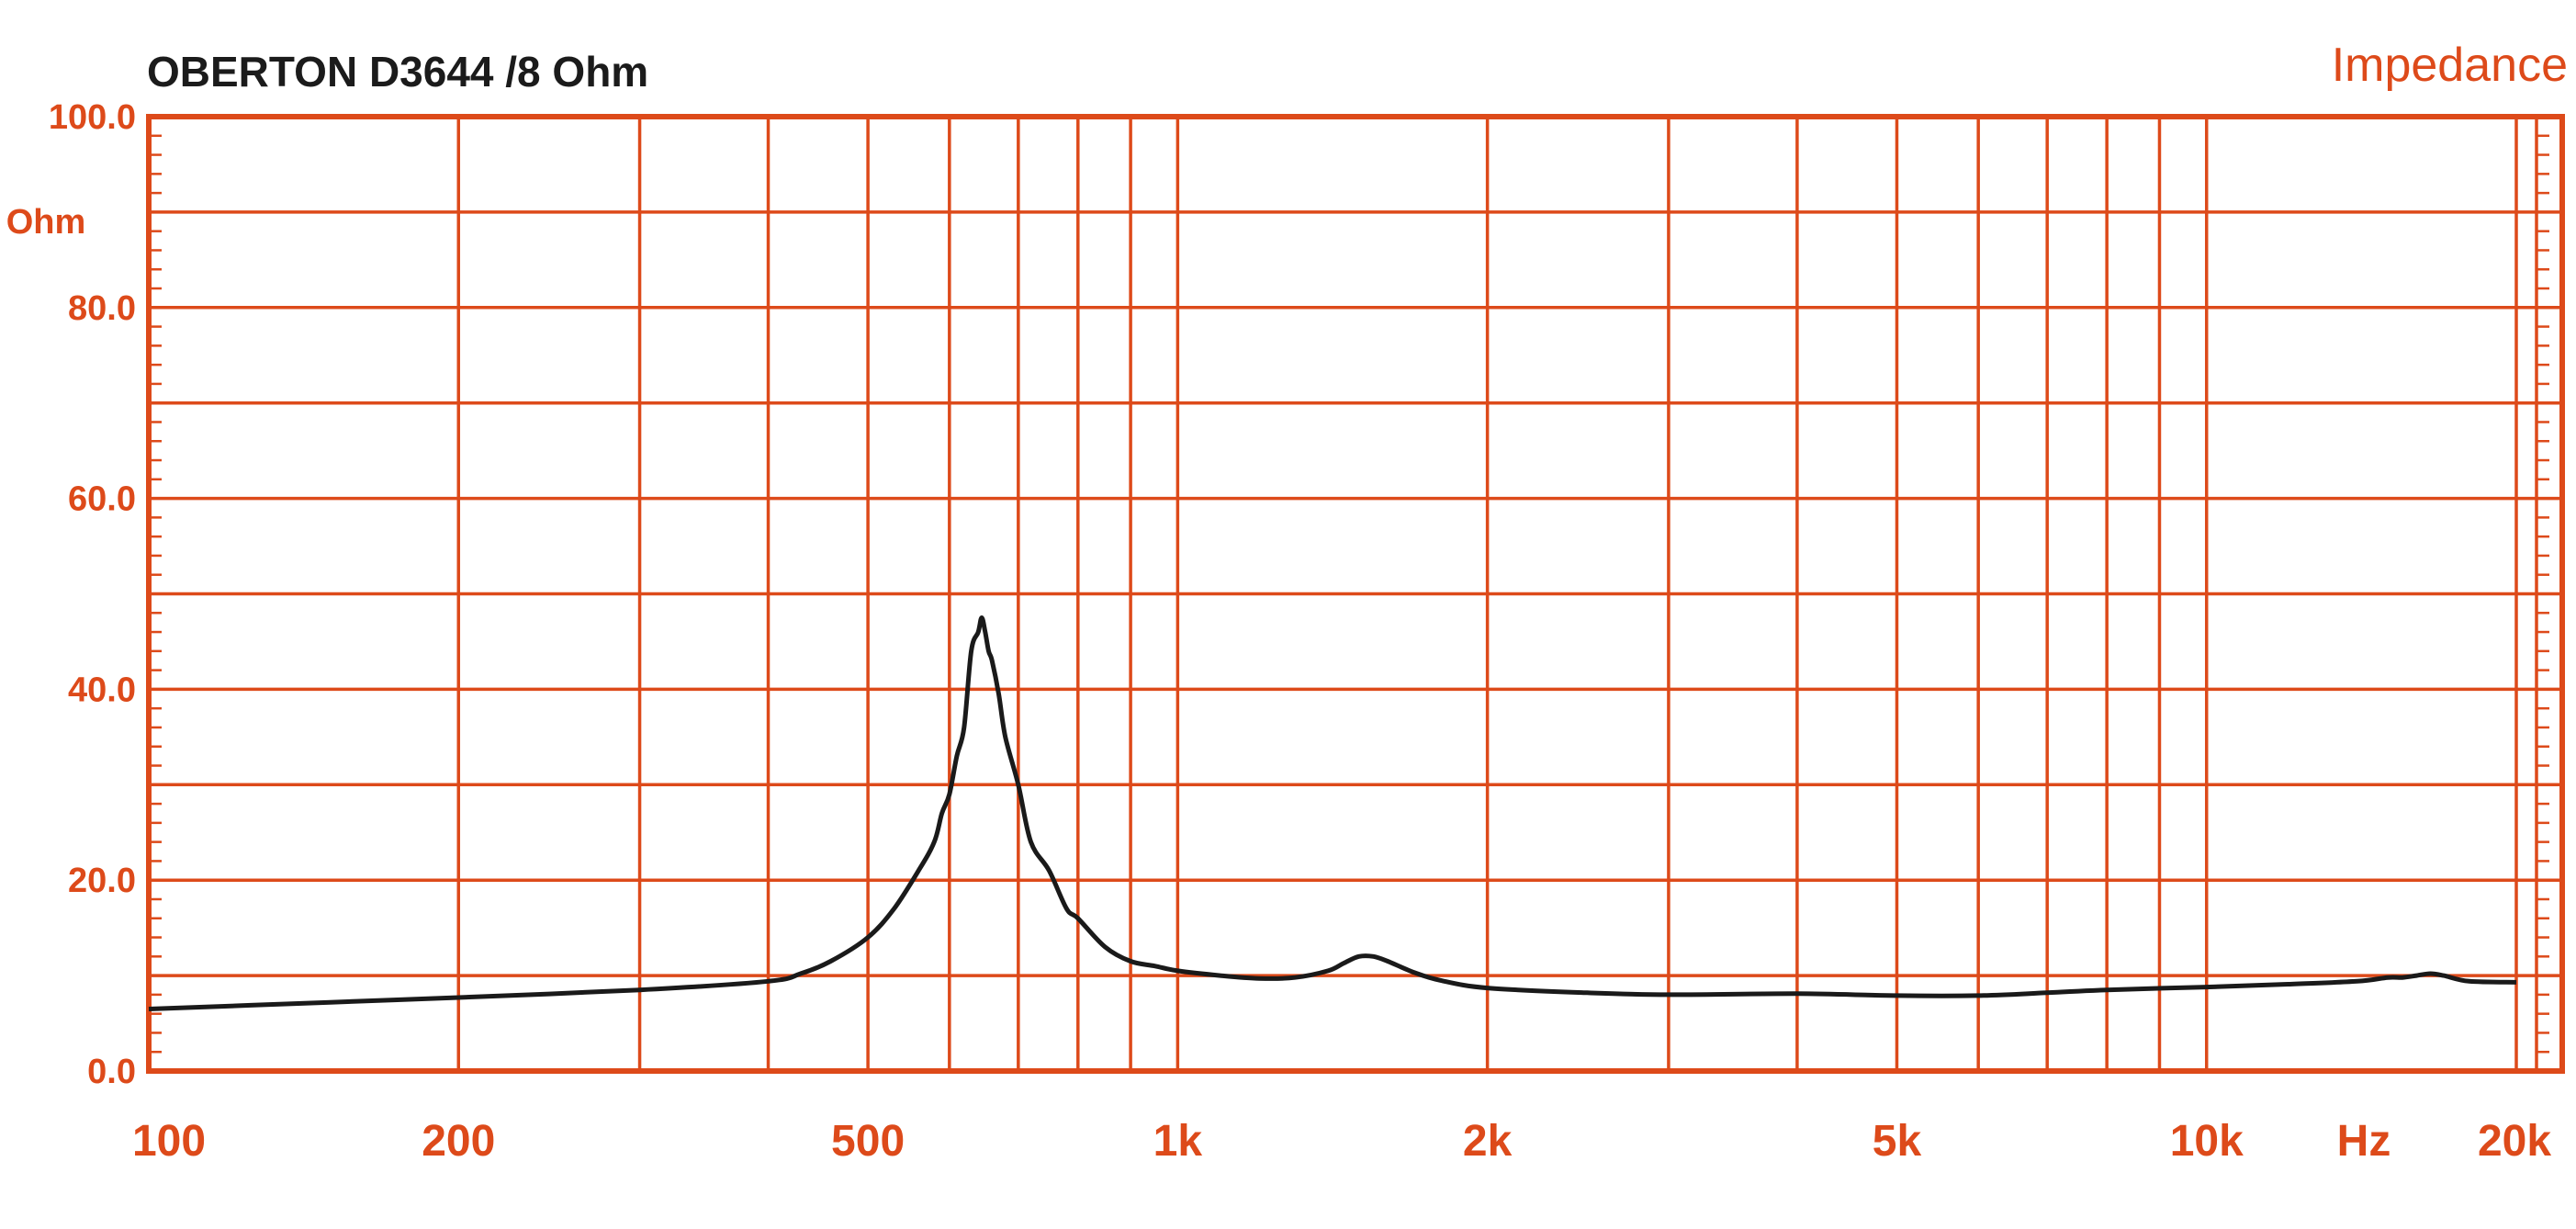 The width and height of the screenshot is (2576, 1229). I want to click on x-tick-label: 5k, so click(1897, 1141).